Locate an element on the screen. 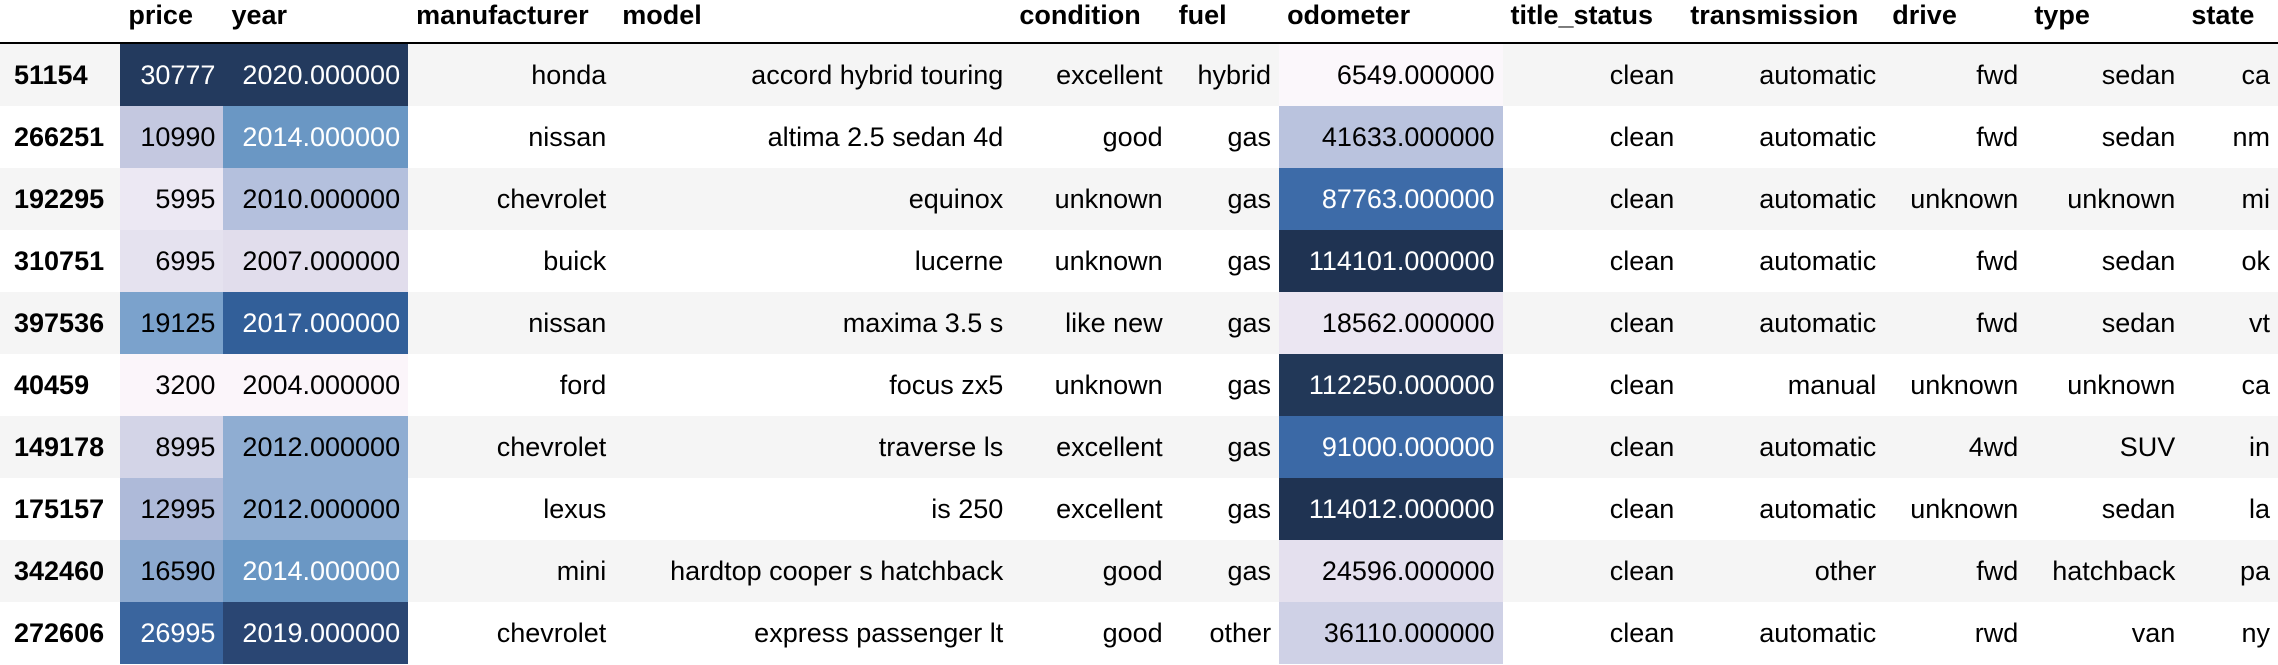  row-index: 175157 is located at coordinates (59, 508).